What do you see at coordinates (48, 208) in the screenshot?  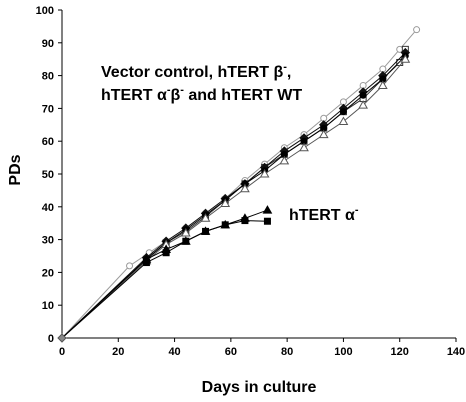 I see `y-tick-label: 40` at bounding box center [48, 208].